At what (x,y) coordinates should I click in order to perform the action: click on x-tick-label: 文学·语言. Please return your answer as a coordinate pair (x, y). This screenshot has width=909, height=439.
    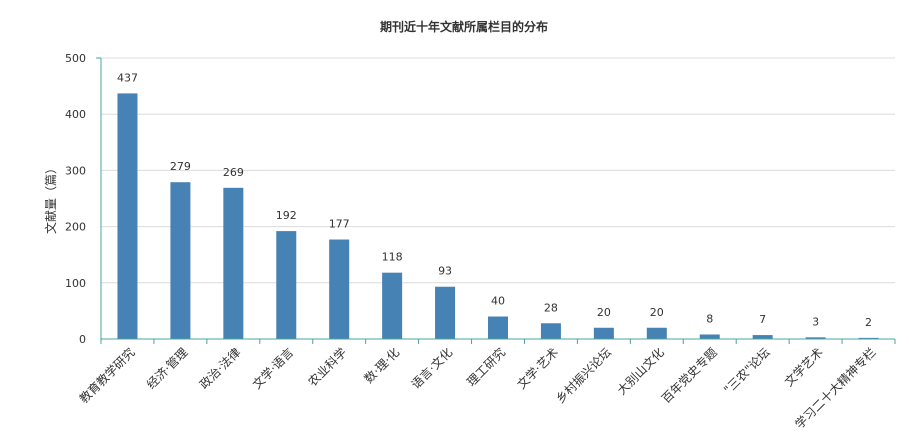
    Looking at the image, I should click on (272, 368).